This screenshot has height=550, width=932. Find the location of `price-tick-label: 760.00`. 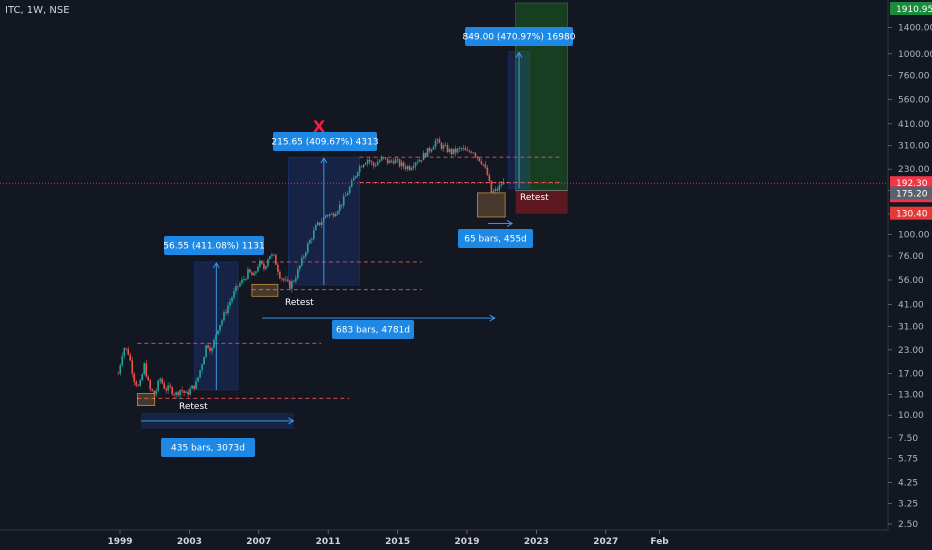

price-tick-label: 760.00 is located at coordinates (914, 76).